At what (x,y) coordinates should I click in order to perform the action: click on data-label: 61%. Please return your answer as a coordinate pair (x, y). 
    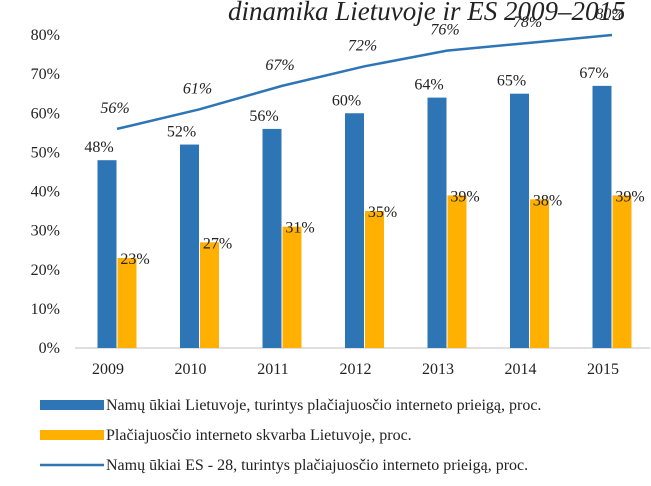
    Looking at the image, I should click on (197, 88).